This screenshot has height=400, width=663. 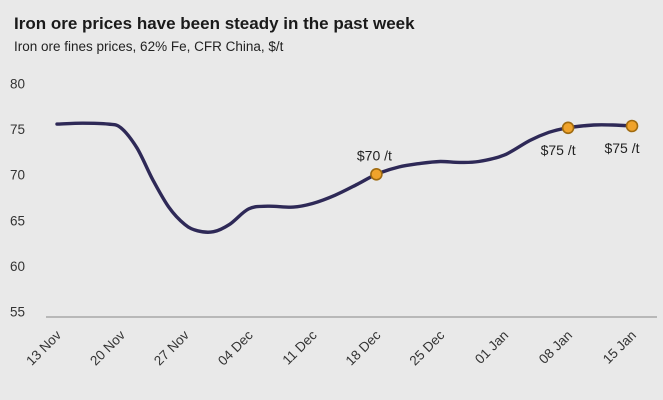 What do you see at coordinates (235, 348) in the screenshot?
I see `x-axis-tick-label: 04 Dec` at bounding box center [235, 348].